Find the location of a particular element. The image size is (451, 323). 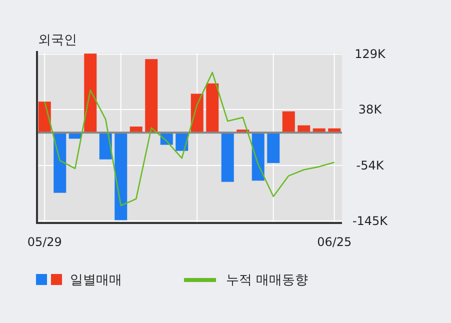

title: 외국인 is located at coordinates (57, 40).